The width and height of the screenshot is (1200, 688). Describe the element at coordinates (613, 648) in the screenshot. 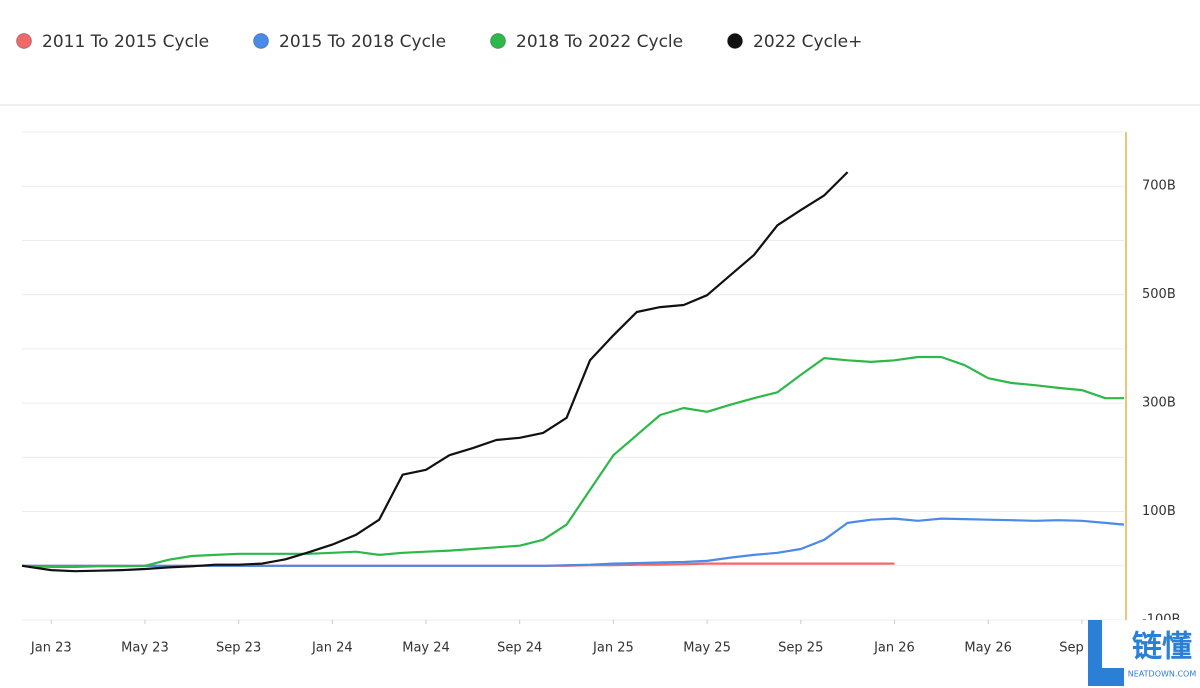

I see `x-tick-label: Jan 25` at that location.